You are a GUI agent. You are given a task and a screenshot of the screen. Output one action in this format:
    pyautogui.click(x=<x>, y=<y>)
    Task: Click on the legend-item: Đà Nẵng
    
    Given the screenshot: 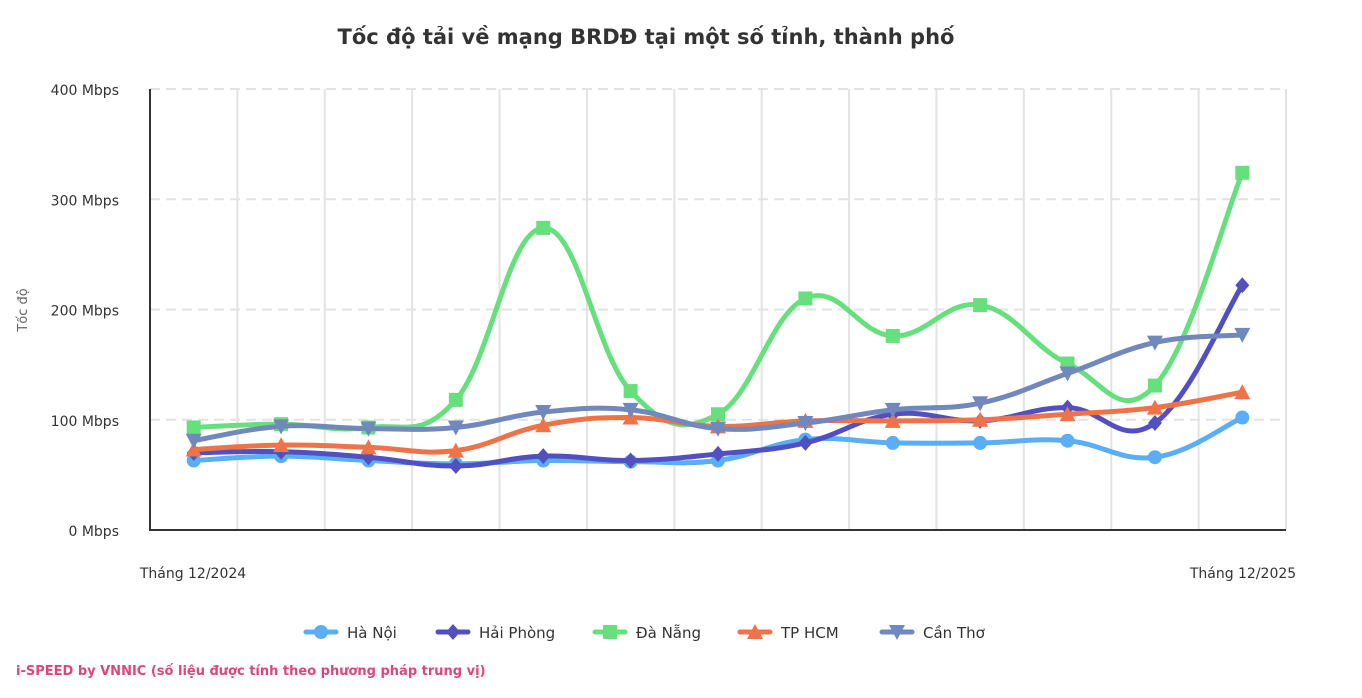 What is the action you would take?
    pyautogui.click(x=646, y=633)
    